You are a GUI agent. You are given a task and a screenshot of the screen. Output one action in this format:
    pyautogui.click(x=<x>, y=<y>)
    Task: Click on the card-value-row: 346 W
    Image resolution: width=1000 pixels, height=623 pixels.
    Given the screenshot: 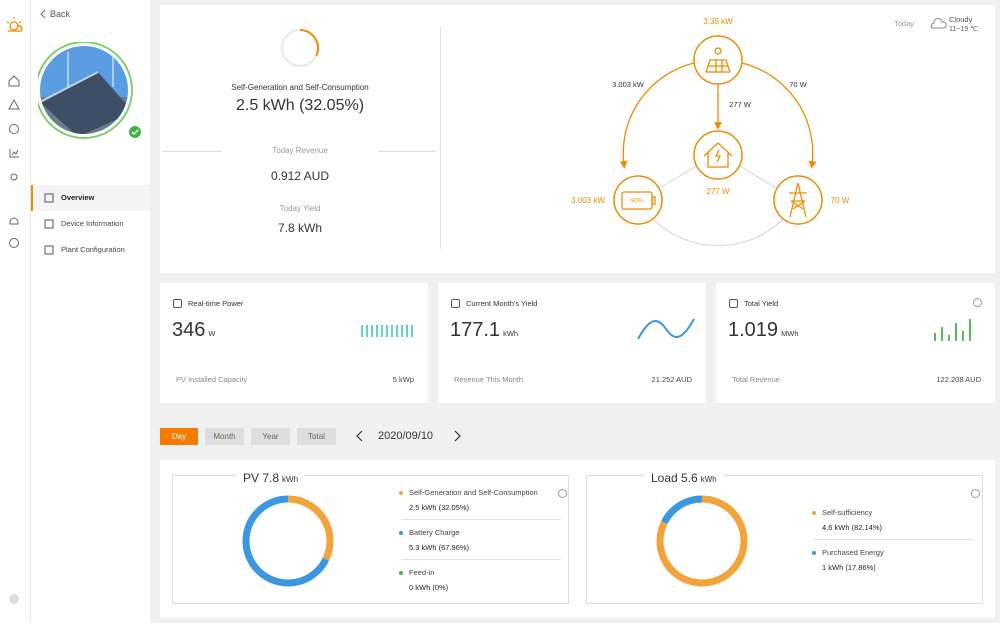 What is the action you would take?
    pyautogui.click(x=193, y=330)
    